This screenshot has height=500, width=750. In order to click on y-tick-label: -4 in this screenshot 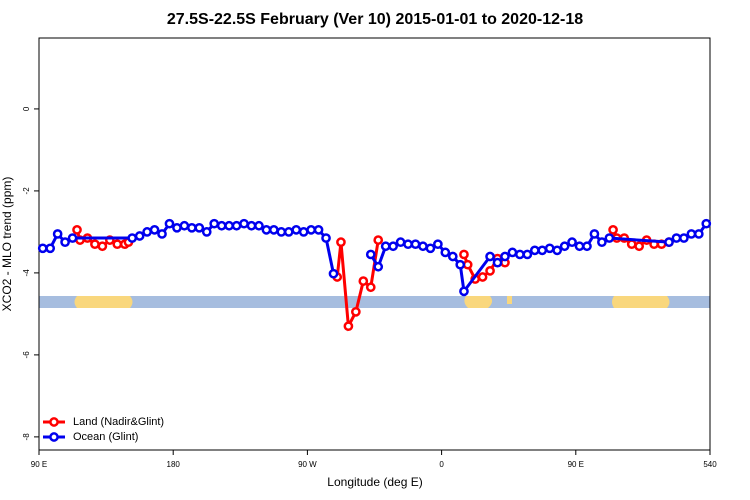, I will do `click(26, 273)`.